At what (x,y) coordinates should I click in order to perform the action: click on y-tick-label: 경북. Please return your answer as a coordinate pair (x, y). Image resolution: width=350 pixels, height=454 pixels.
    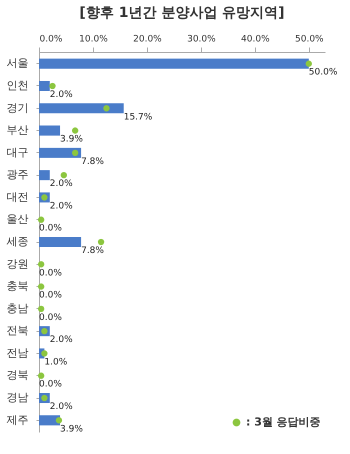
    Looking at the image, I should click on (17, 375).